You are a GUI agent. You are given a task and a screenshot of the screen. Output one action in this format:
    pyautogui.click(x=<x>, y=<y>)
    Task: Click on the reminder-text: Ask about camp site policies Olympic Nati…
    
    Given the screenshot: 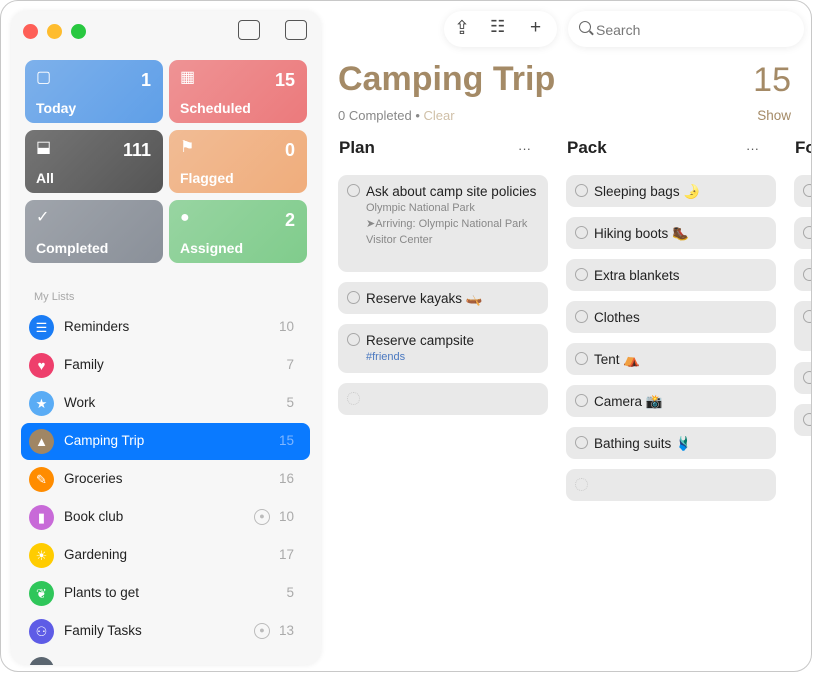 What is the action you would take?
    pyautogui.click(x=453, y=215)
    